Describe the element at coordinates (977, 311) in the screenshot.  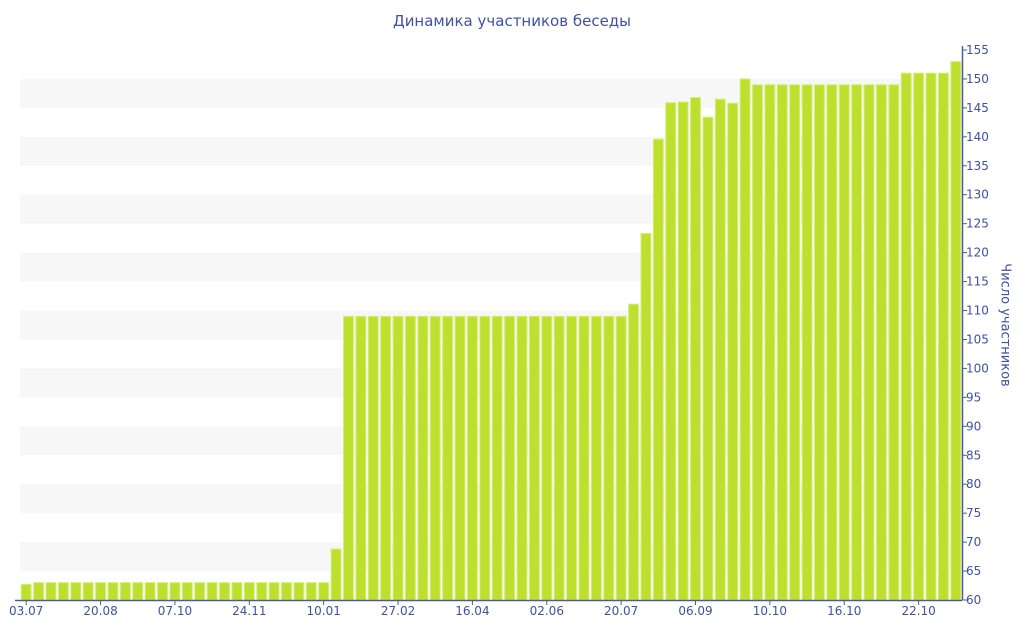
I see `y-tick-label: 110` at that location.